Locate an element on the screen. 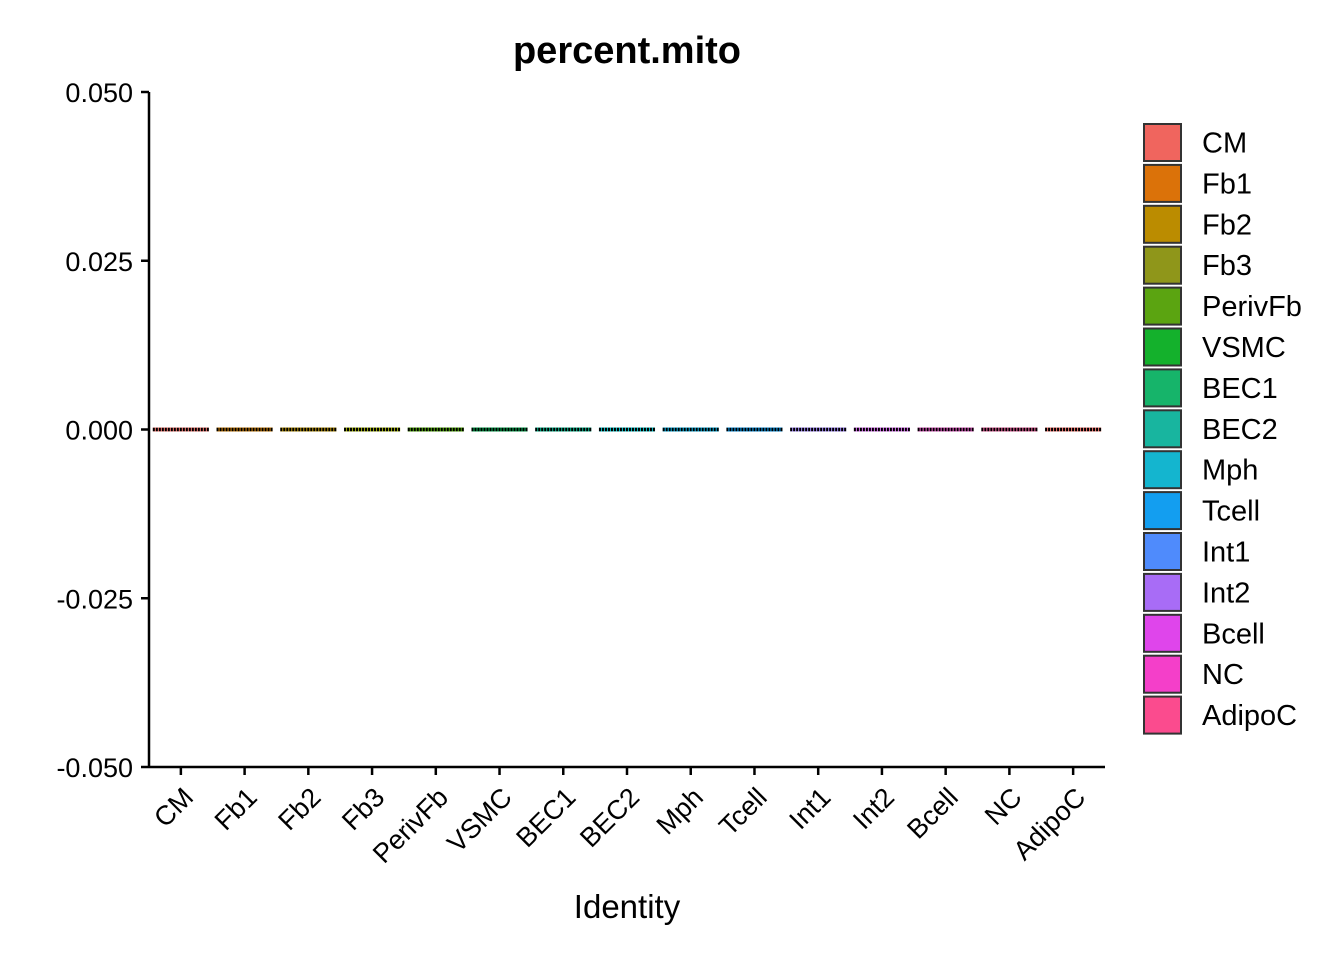 Image resolution: width=1344 pixels, height=960 pixels. x-tick-label: CM is located at coordinates (173, 807).